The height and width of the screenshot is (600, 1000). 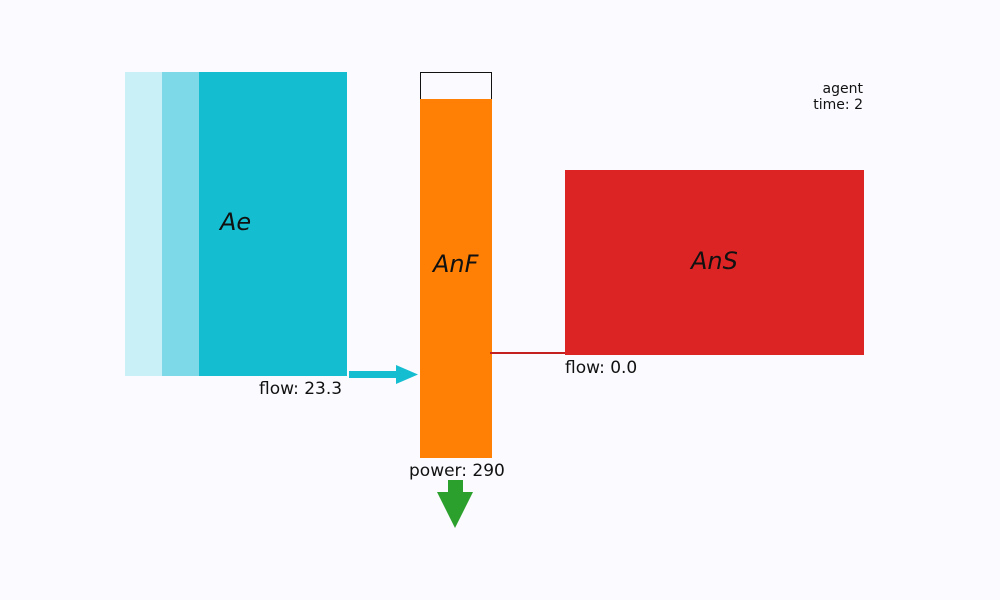 I want to click on power-label: power: 290, so click(x=457, y=471).